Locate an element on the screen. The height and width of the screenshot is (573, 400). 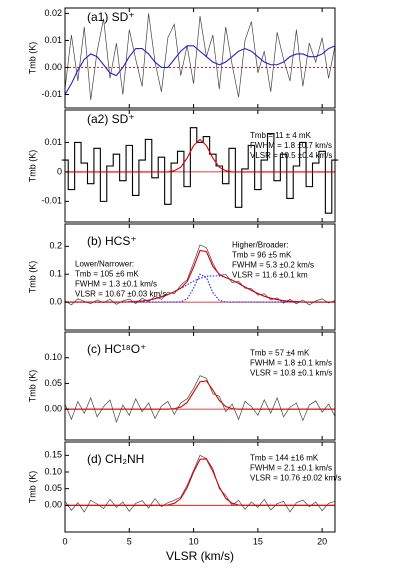
x-axis-label: VLSR (km/s) is located at coordinates (200, 556).